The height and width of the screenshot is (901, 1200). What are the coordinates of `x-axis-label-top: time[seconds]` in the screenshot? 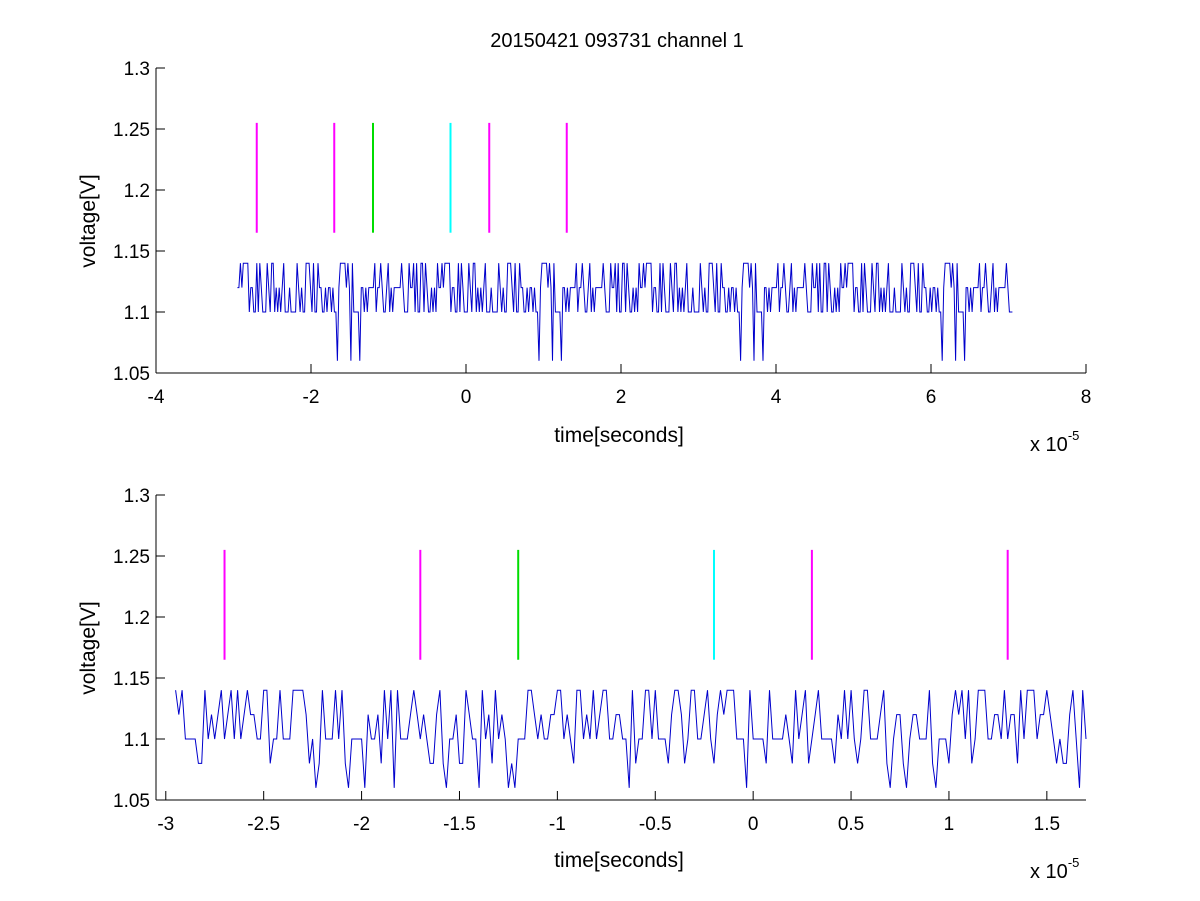 It's located at (619, 435).